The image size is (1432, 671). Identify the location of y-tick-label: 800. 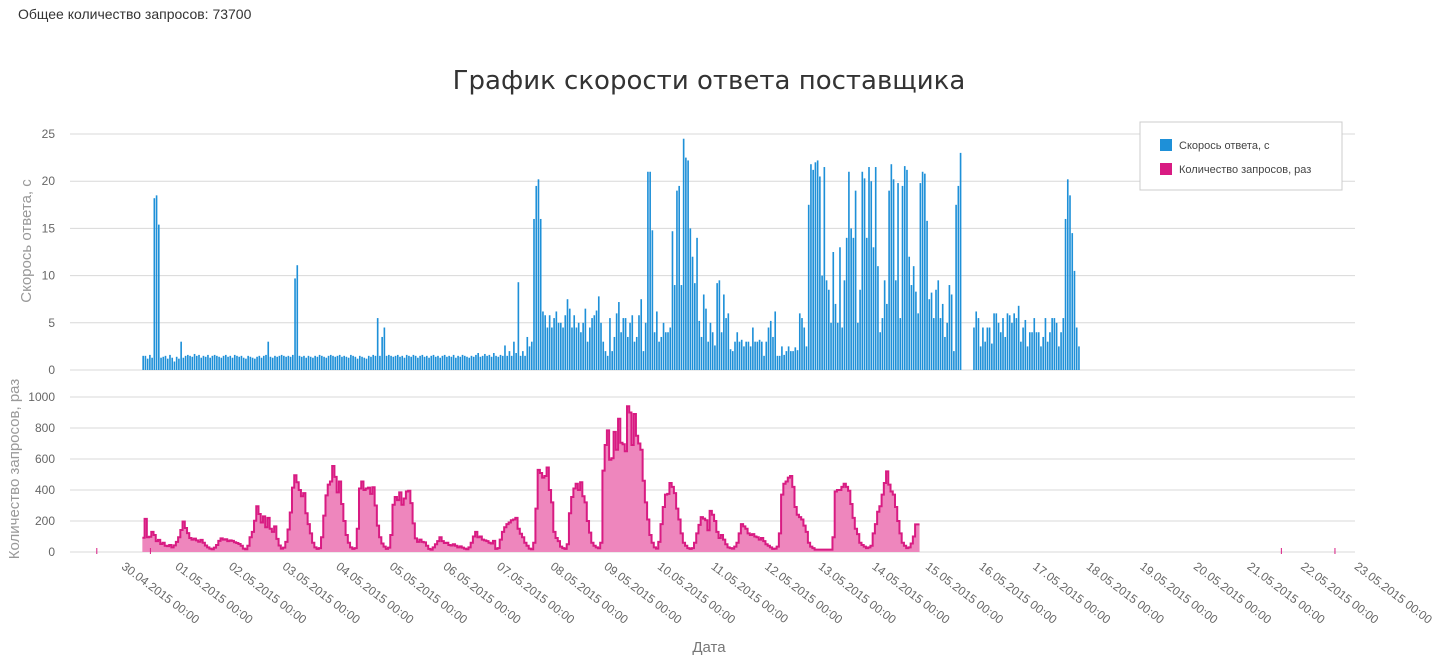
(45, 428).